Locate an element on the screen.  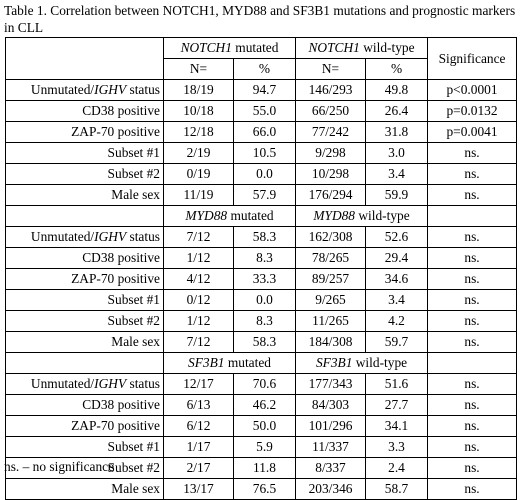
mutated-count: 12/17 is located at coordinates (198, 384).